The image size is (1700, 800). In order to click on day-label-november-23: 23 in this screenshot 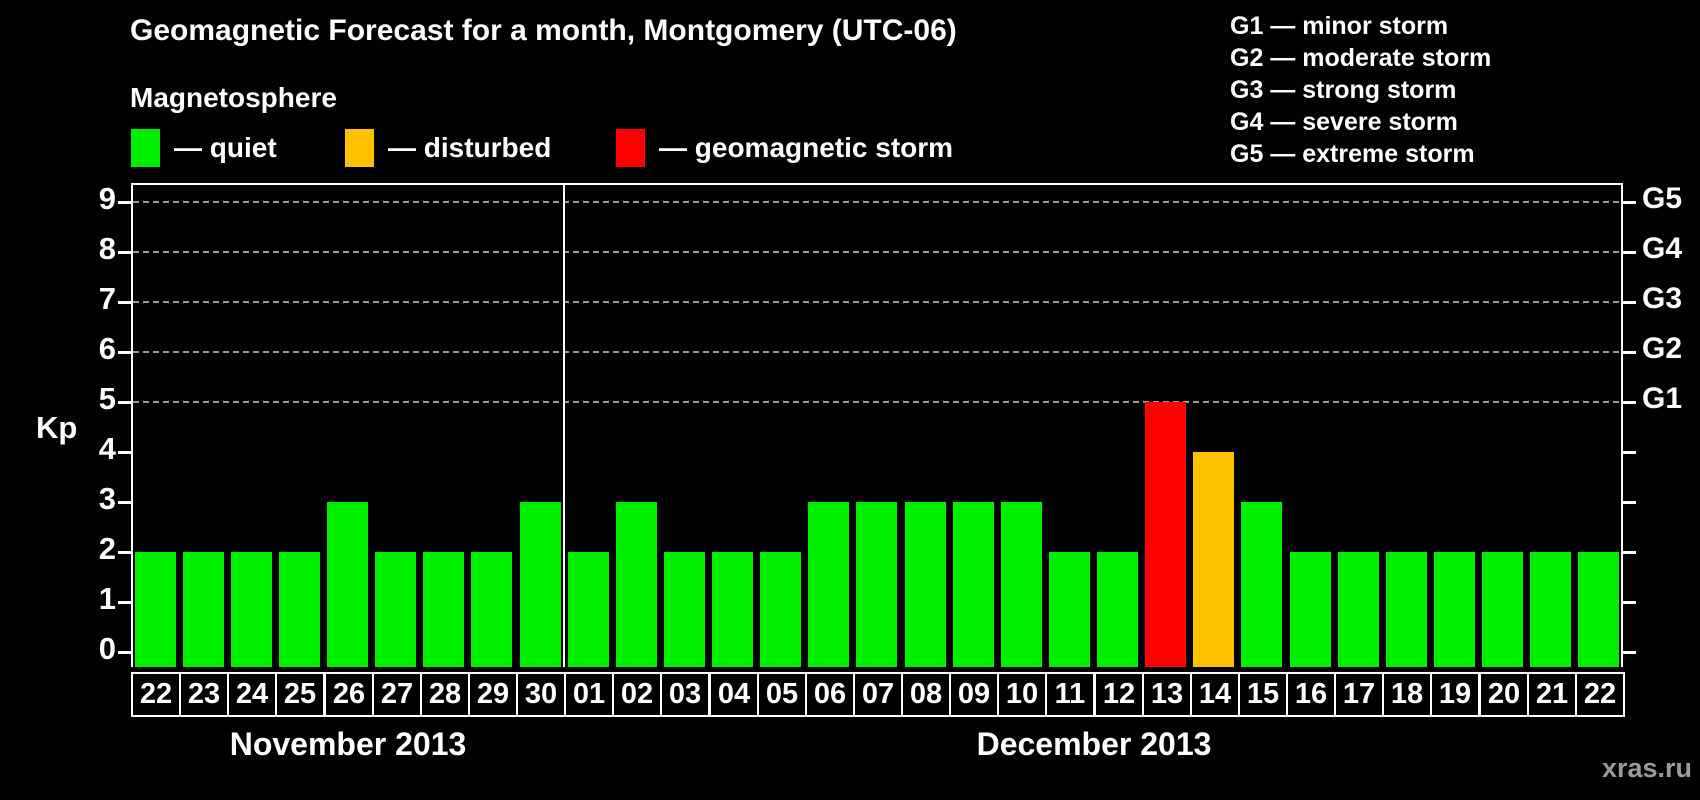, I will do `click(204, 694)`.